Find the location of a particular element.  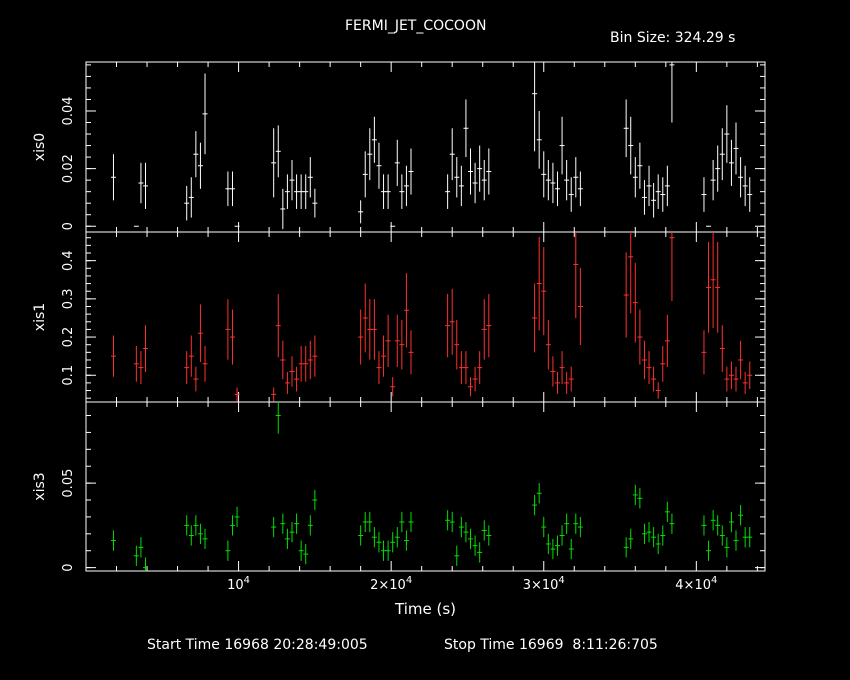

y-tick-label: 0.1 is located at coordinates (68, 375).